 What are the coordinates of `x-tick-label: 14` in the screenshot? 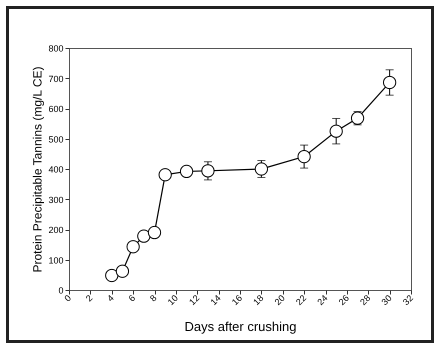 It's located at (215, 300).